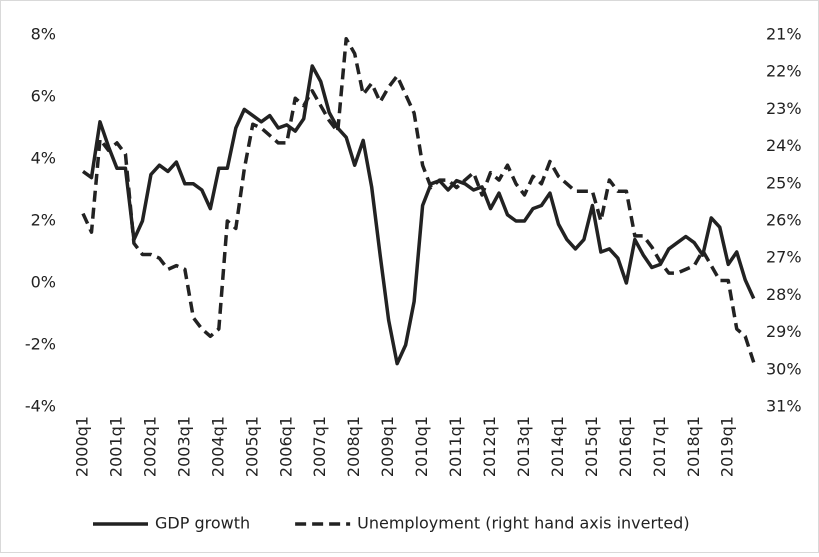 The image size is (819, 557). I want to click on y2-tick-label: 29%, so click(784, 331).